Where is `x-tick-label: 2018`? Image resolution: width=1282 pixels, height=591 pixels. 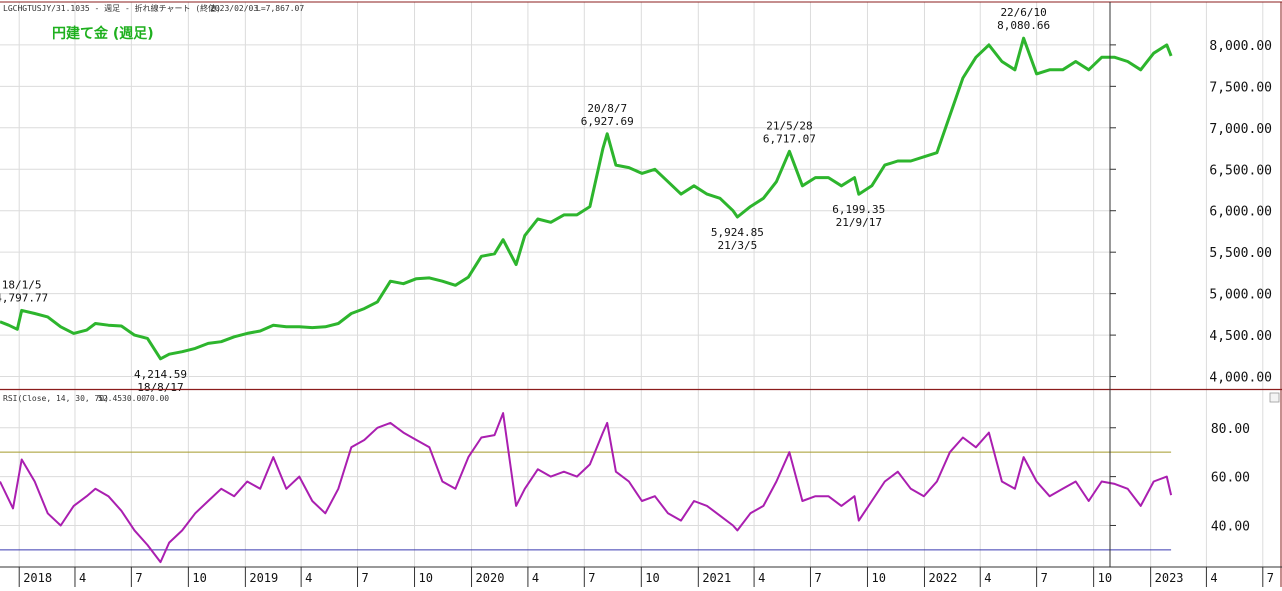
x-tick-label: 2018 is located at coordinates (37, 578).